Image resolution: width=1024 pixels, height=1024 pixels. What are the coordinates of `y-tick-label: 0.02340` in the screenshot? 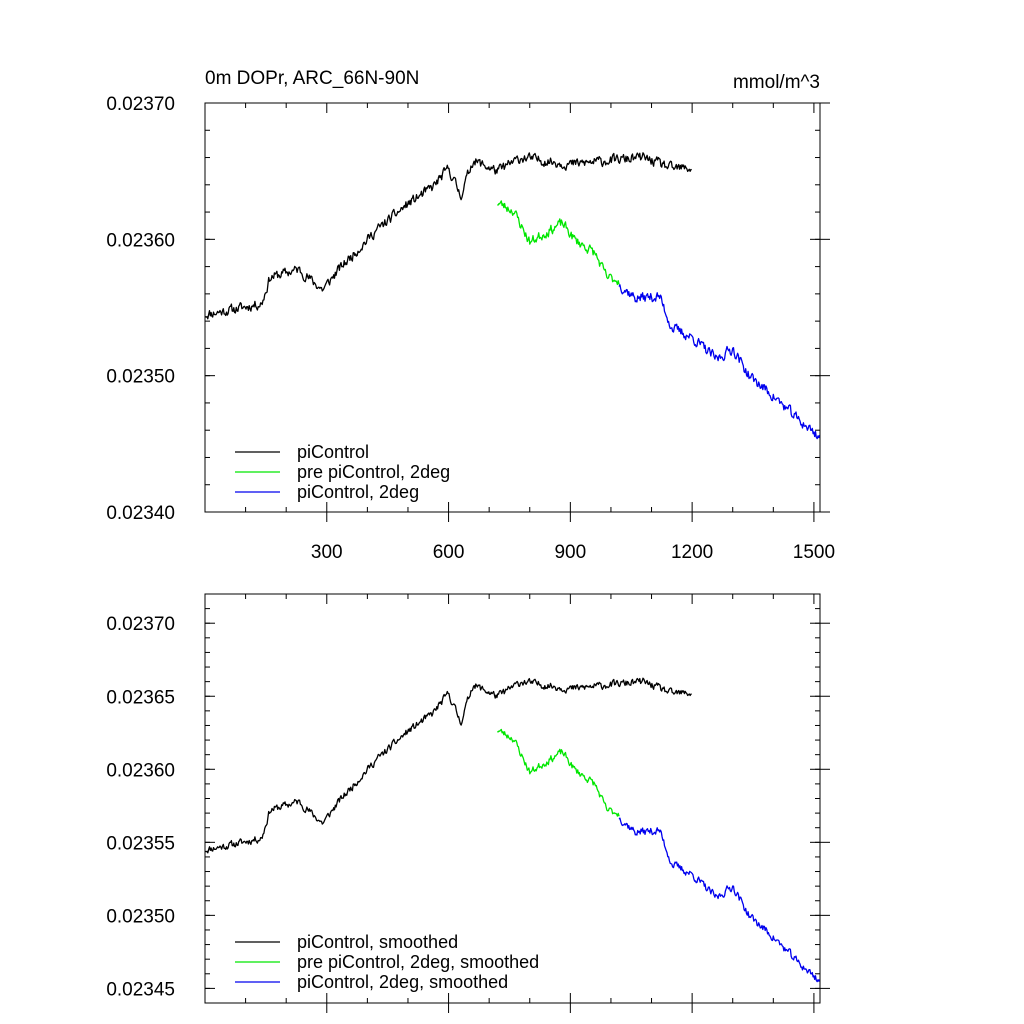 It's located at (140, 513).